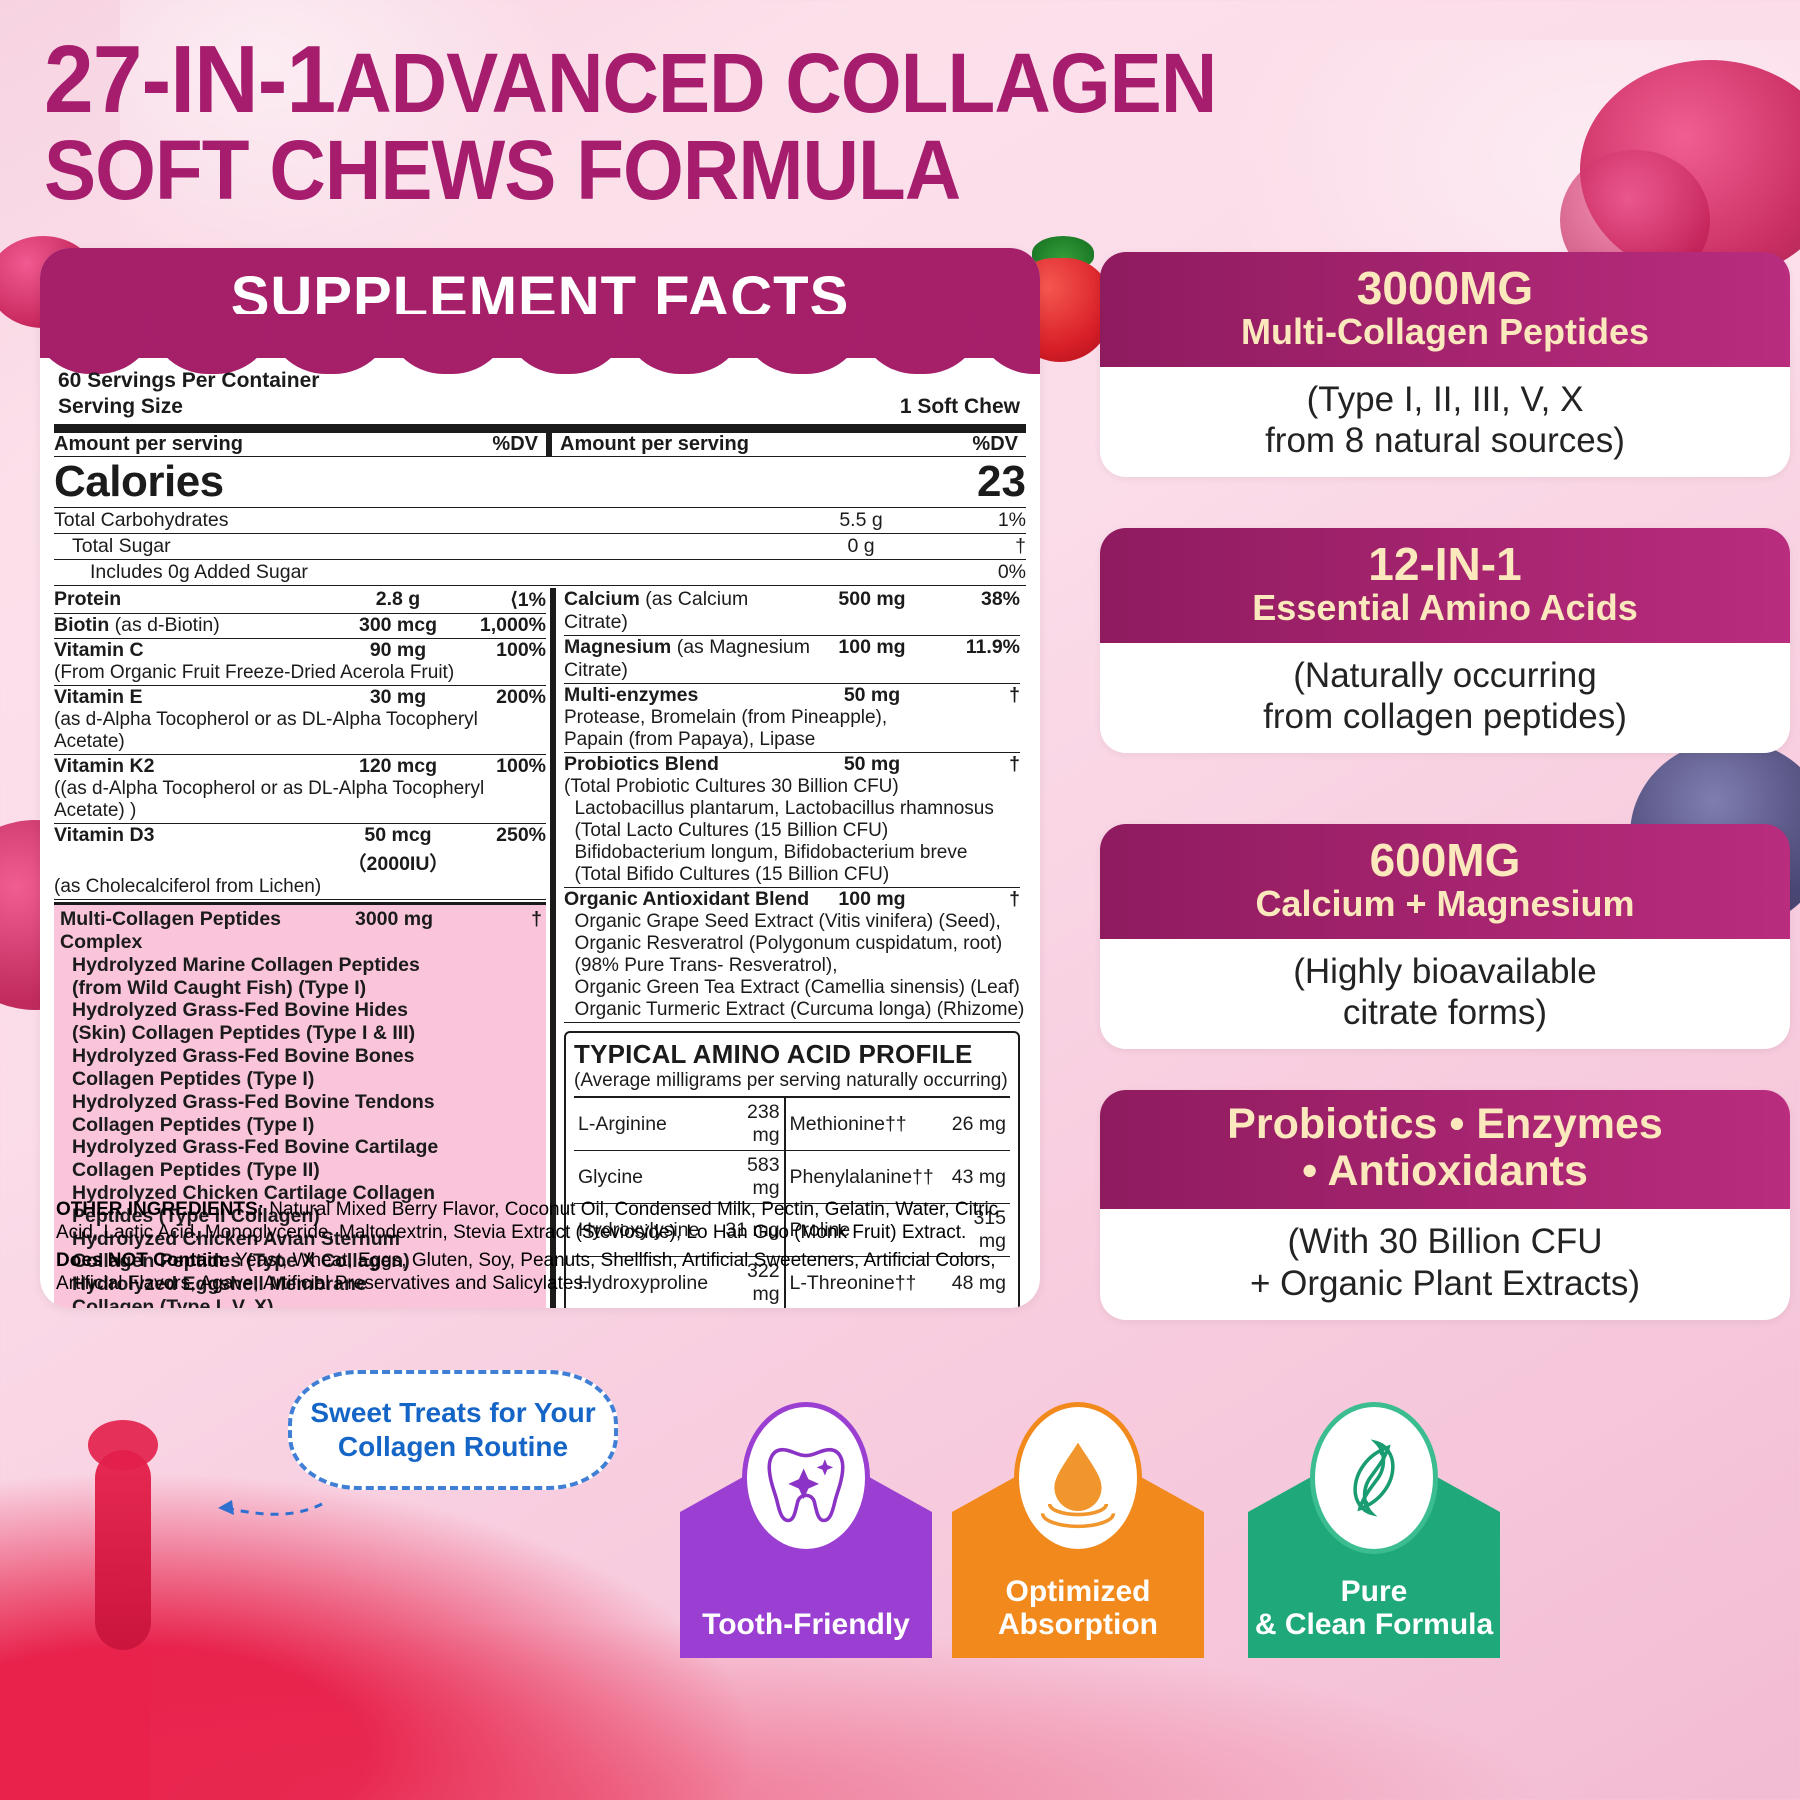 The width and height of the screenshot is (1800, 1800). I want to click on macro-amount: 0 g, so click(861, 546).